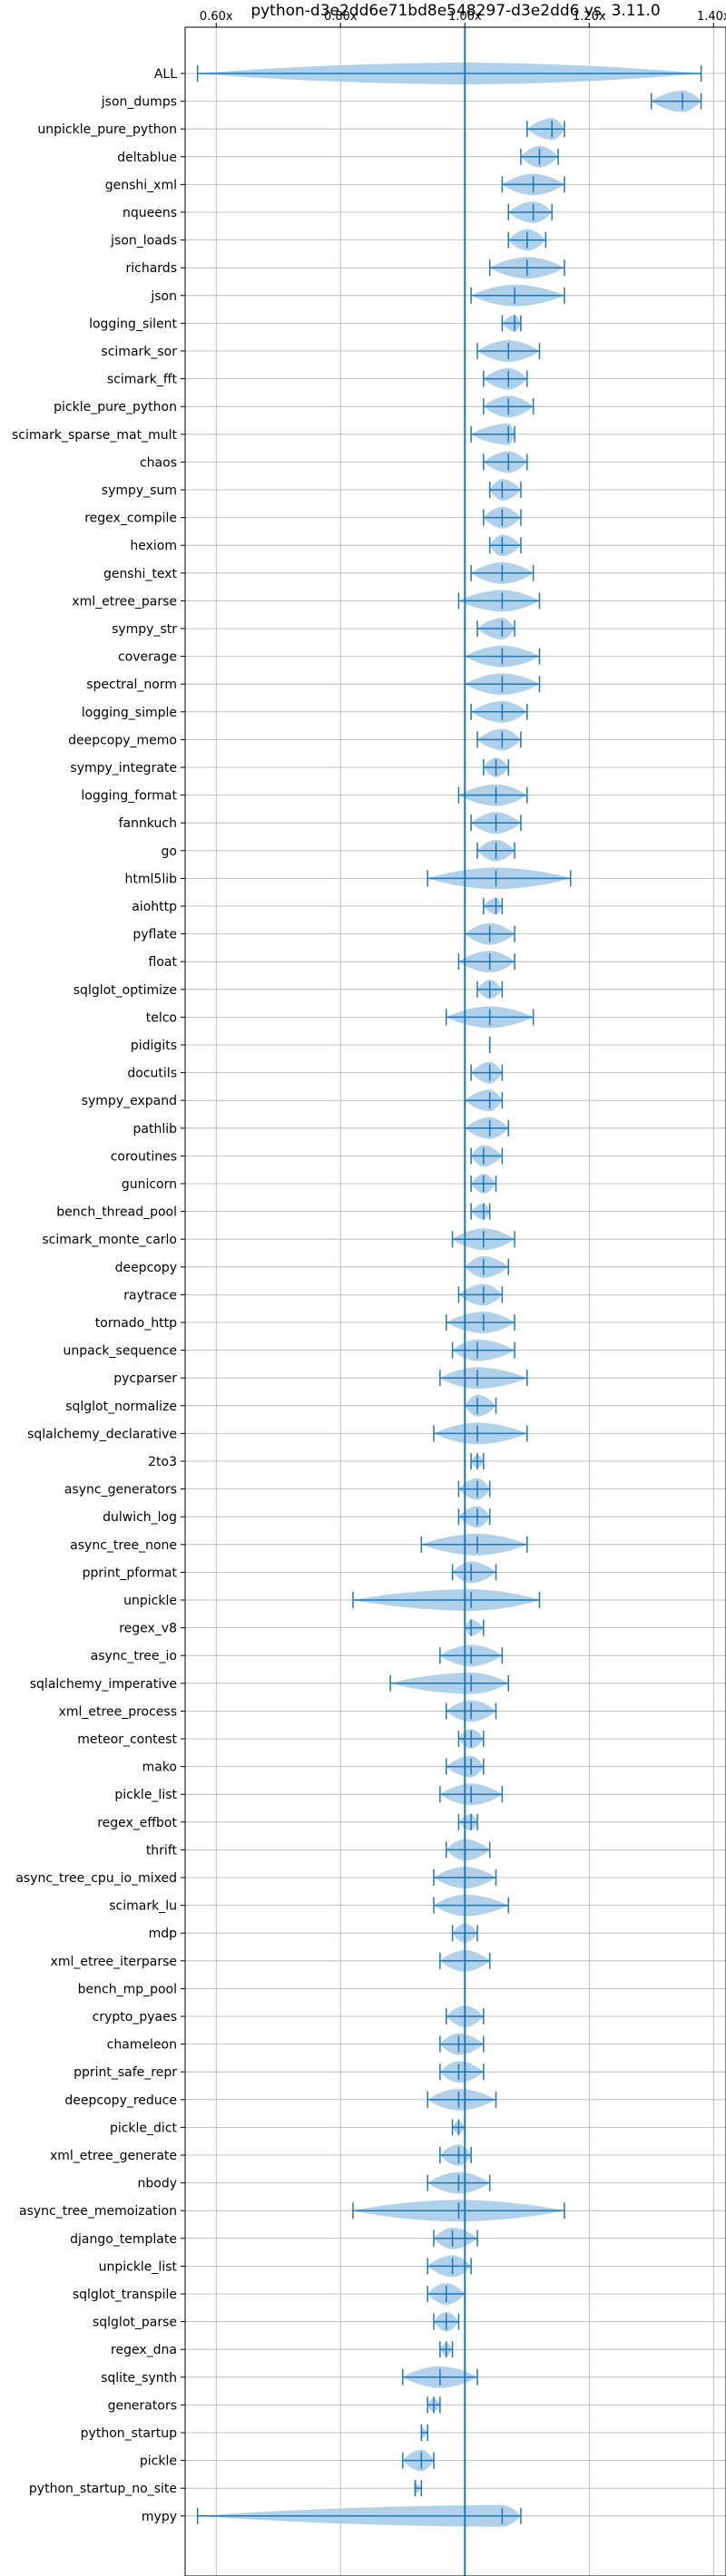 Image resolution: width=726 pixels, height=2576 pixels. I want to click on category-label: json_loads, so click(143, 241).